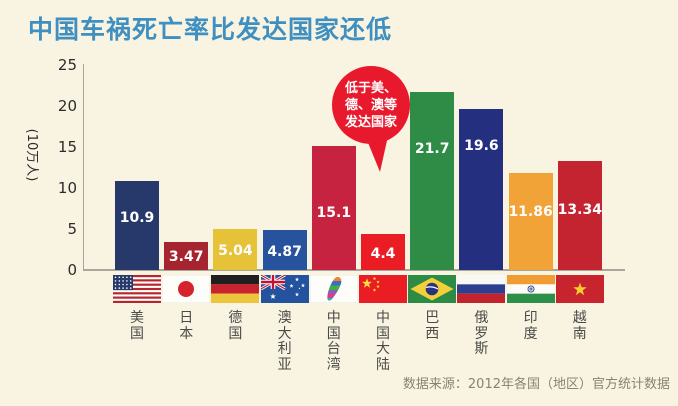  What do you see at coordinates (334, 213) in the screenshot?
I see `bar-value-label: 15.1` at bounding box center [334, 213].